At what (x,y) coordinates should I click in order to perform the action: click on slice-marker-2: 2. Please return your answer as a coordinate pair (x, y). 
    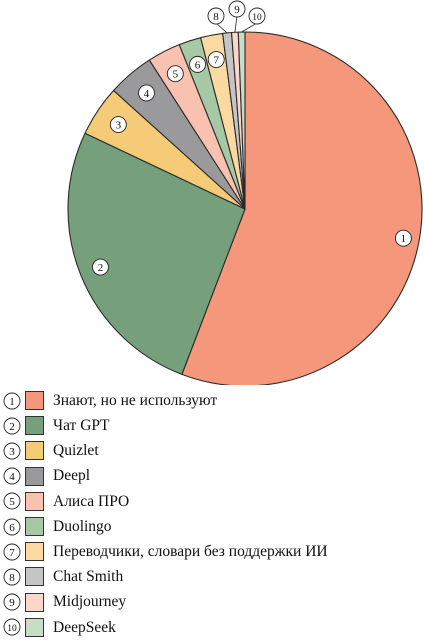
    Looking at the image, I should click on (100, 267).